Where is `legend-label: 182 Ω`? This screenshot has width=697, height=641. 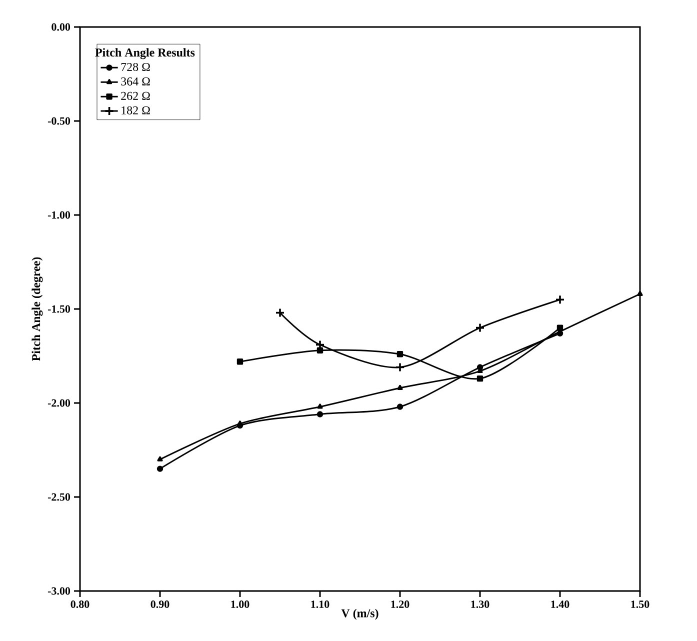 legend-label: 182 Ω is located at coordinates (136, 110).